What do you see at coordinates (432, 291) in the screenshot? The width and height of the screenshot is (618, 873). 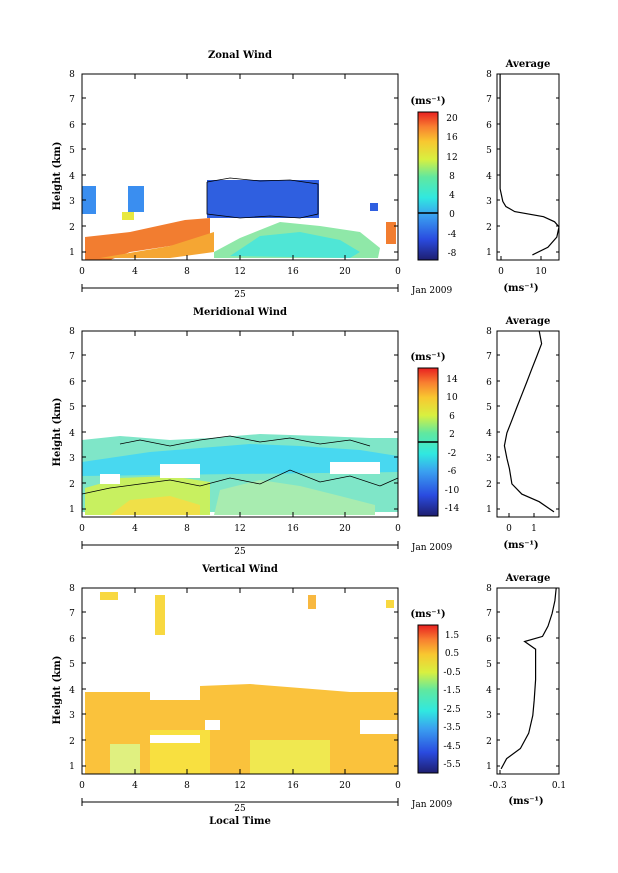 I see `date-label: Jan 2009` at bounding box center [432, 291].